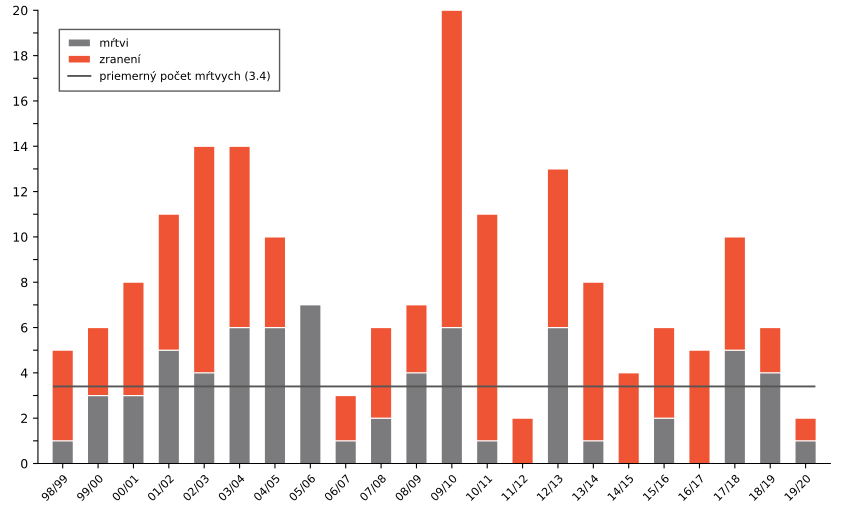 The height and width of the screenshot is (515, 843). What do you see at coordinates (120, 59) in the screenshot?
I see `legend-label: zranení` at bounding box center [120, 59].